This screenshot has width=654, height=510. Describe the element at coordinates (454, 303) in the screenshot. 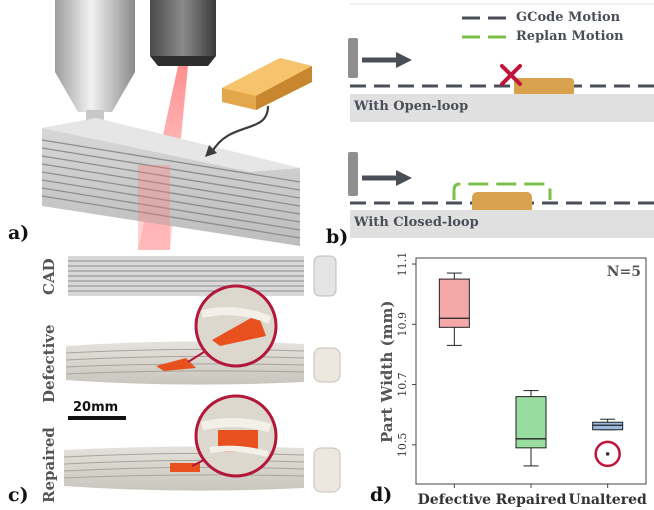

I see `box-defective` at that location.